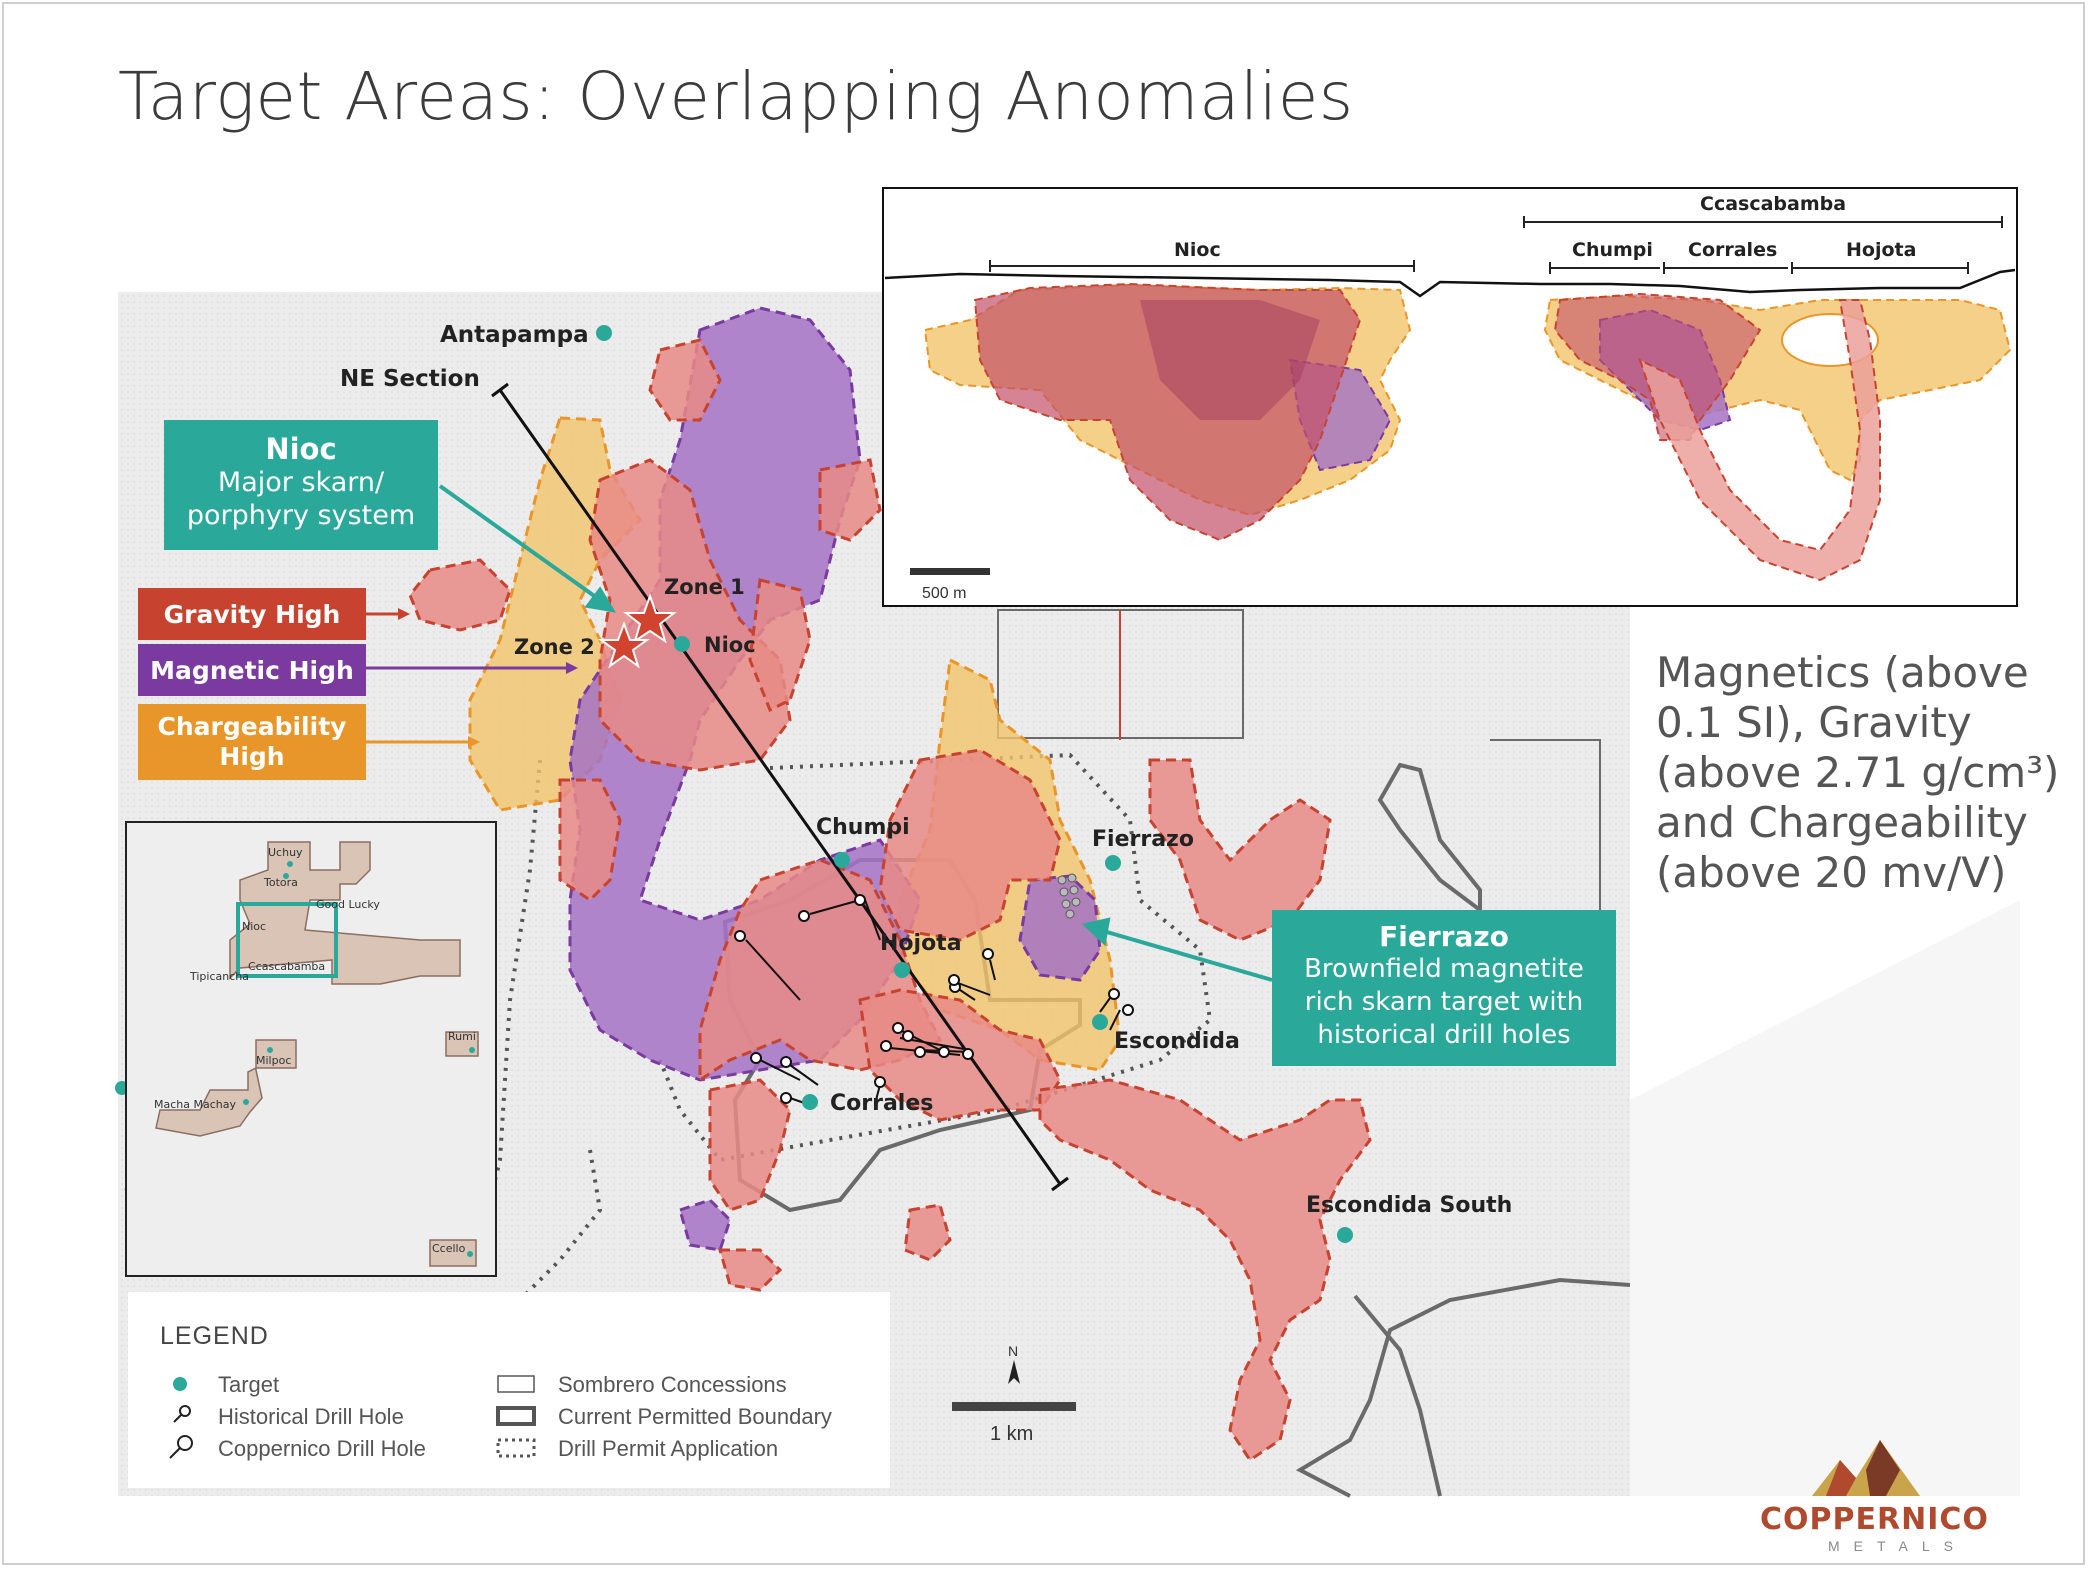 The image size is (2089, 1569). I want to click on inset-label-3: Nioc, so click(254, 926).